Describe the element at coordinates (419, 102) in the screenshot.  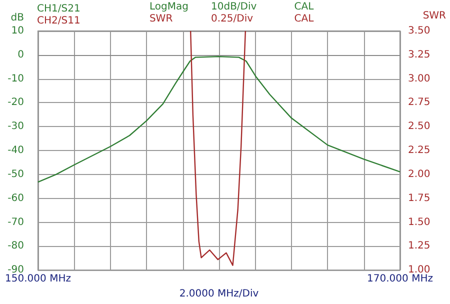
I see `y2-tick-label: 2.75` at that location.